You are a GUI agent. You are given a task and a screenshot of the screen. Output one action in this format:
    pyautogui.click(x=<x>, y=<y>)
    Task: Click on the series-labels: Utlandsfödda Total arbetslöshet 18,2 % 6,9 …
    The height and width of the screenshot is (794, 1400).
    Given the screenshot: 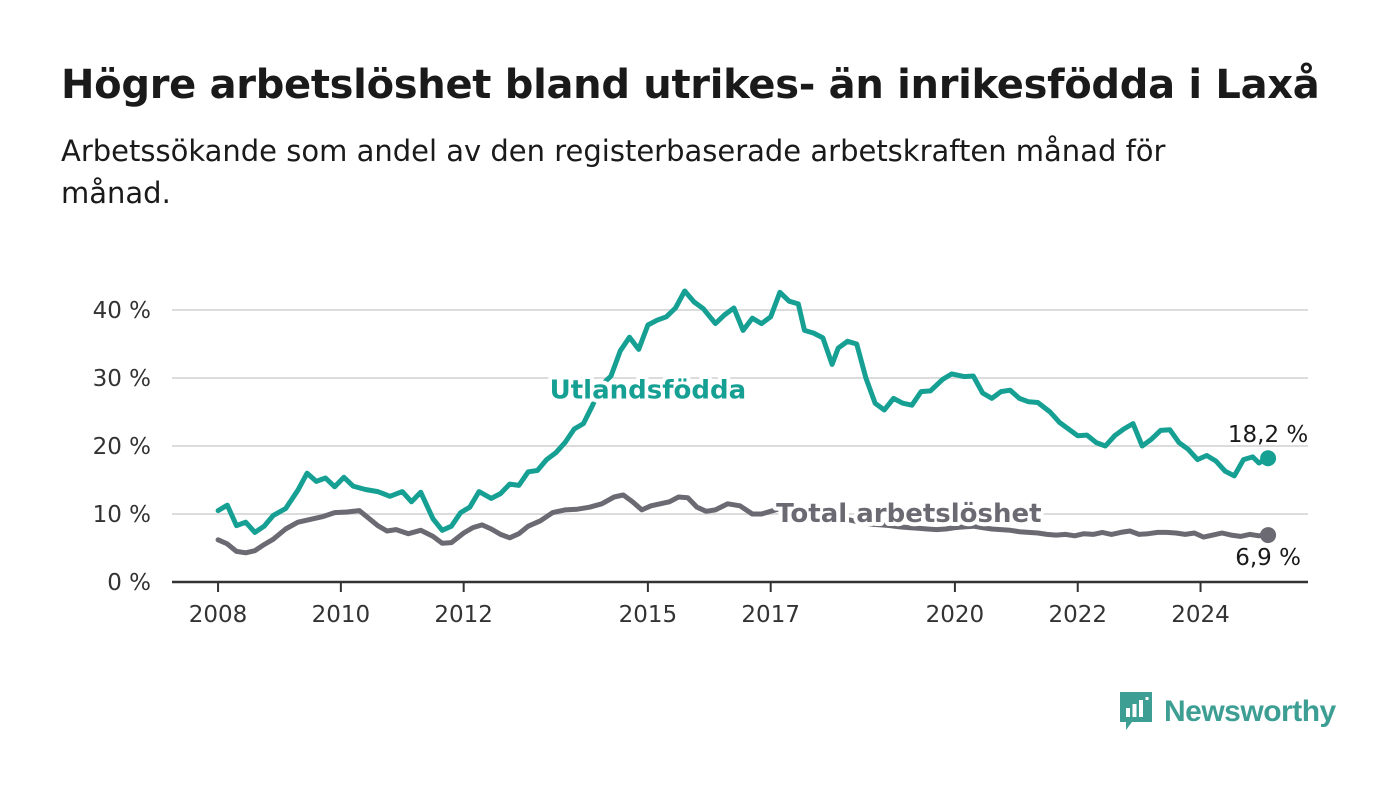 What is the action you would take?
    pyautogui.click(x=927, y=471)
    